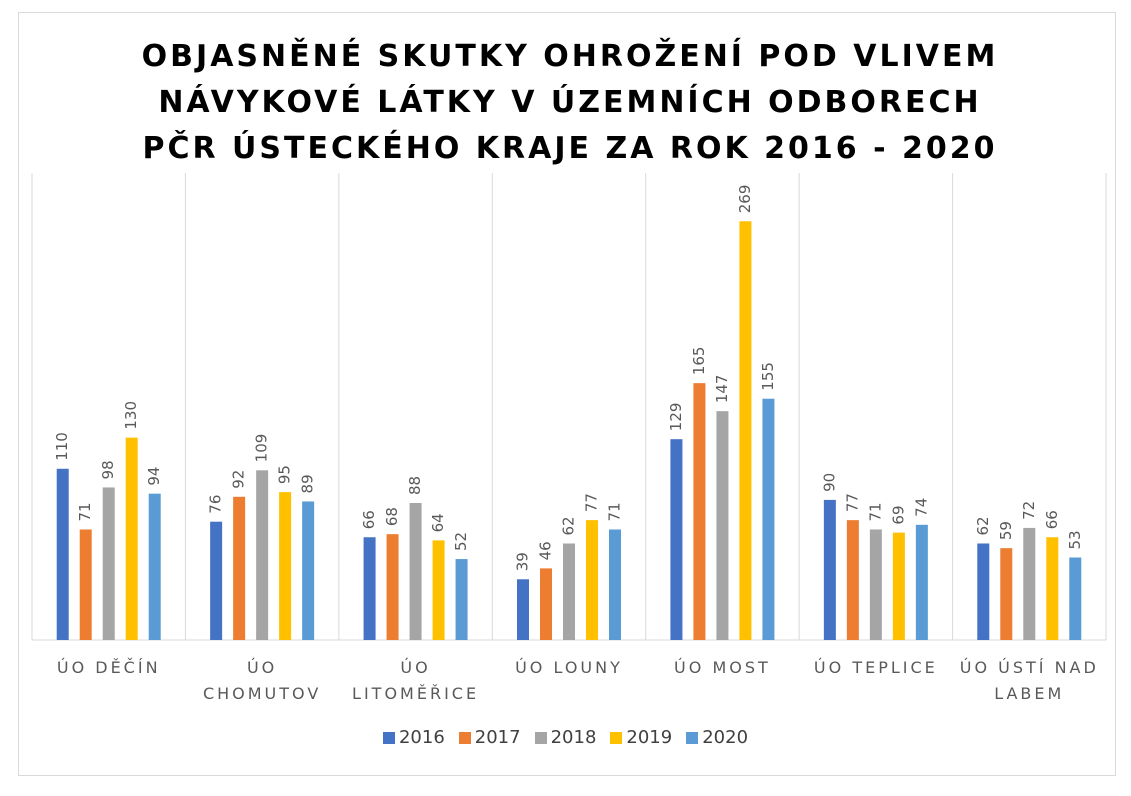 The image size is (1131, 796). Describe the element at coordinates (108, 667) in the screenshot. I see `x-tick-label: ÚO DĚČÍN` at that location.